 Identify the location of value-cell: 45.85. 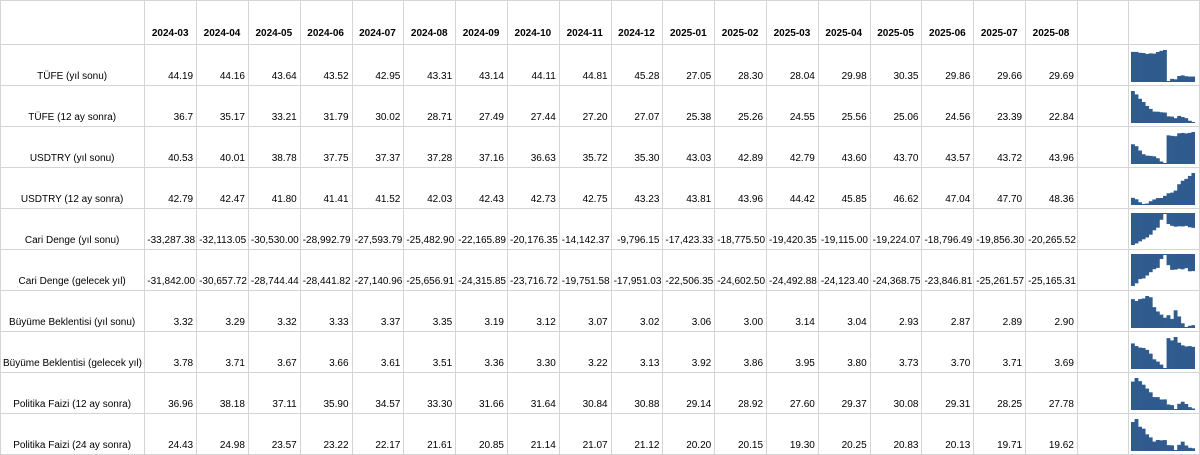
(844, 188).